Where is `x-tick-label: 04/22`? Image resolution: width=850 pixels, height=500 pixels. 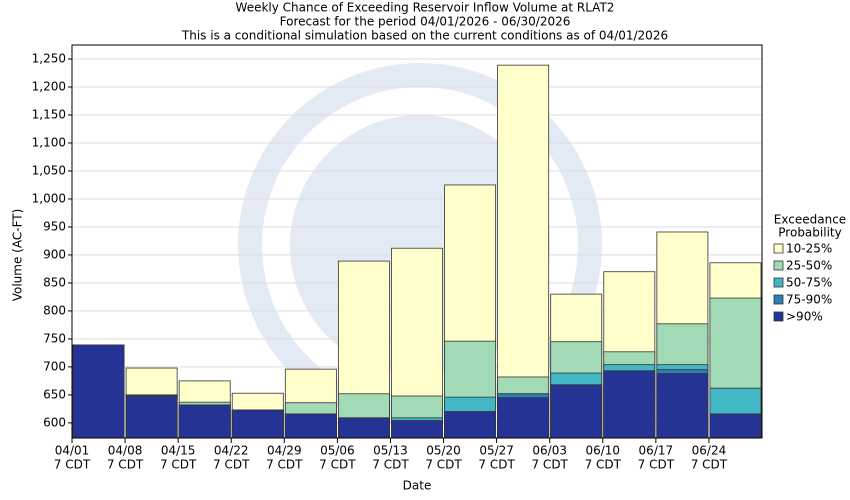
x-tick-label: 04/22 is located at coordinates (231, 451).